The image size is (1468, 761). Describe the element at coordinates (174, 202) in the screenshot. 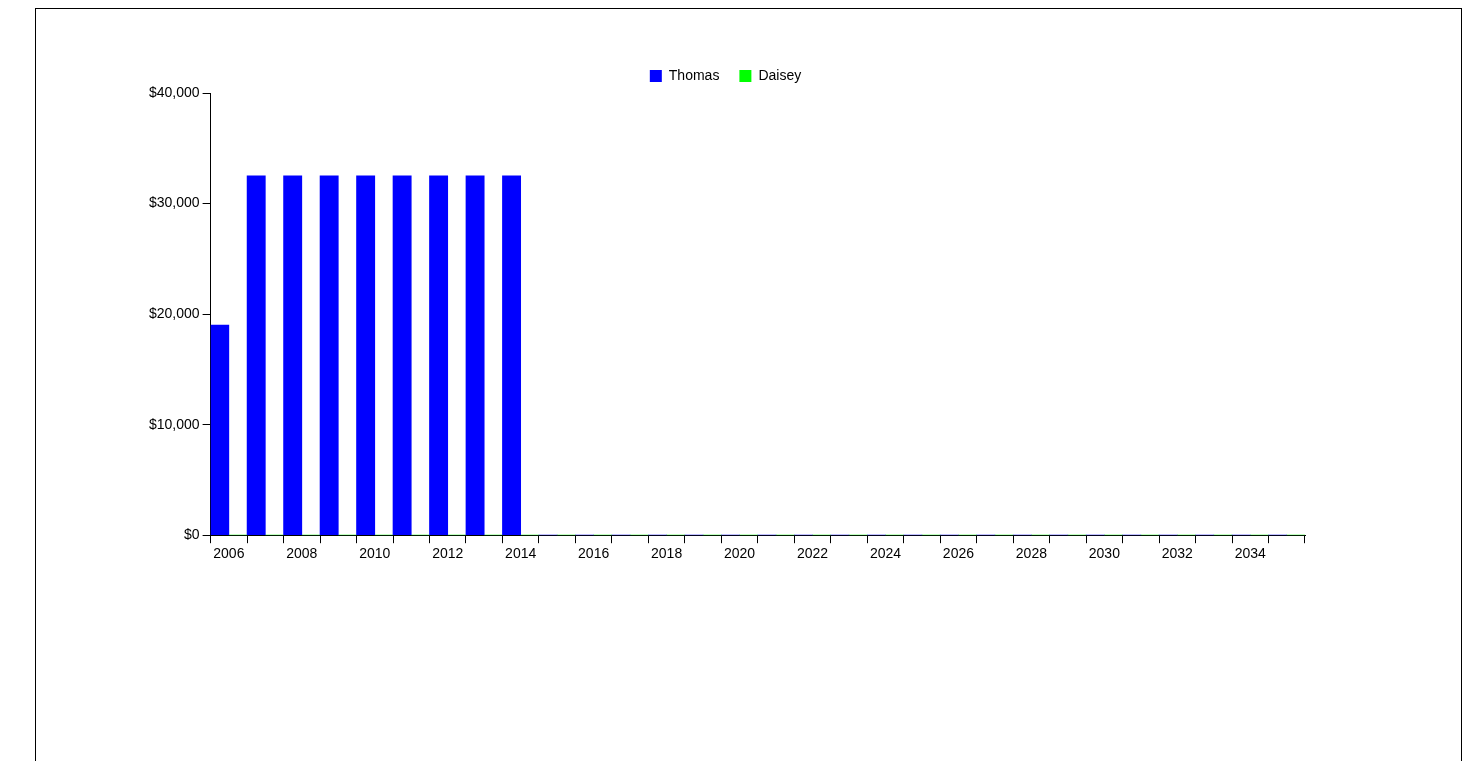

I see `y-tick-label: $30,000` at that location.